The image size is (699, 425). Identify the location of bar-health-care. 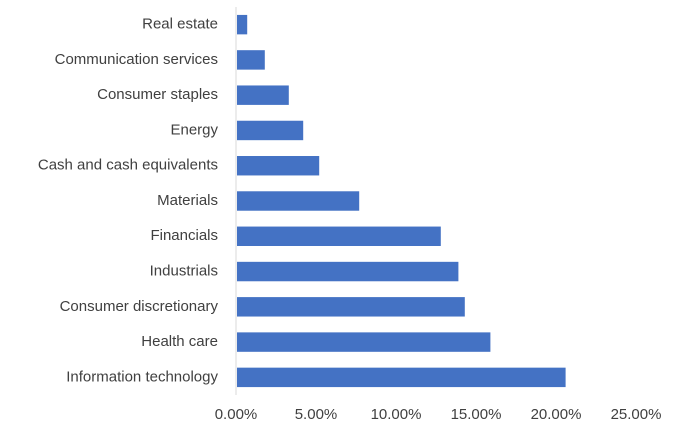
(364, 342).